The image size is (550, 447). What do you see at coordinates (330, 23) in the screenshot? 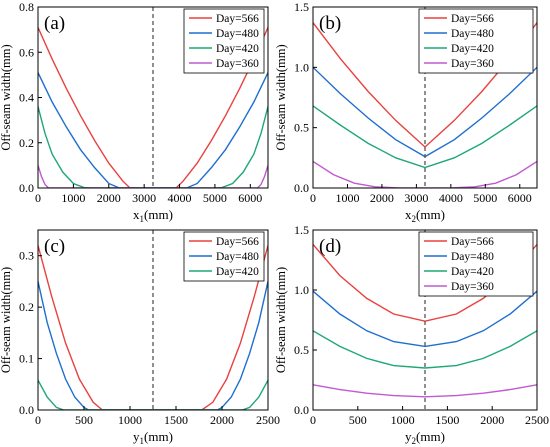
I see `panel-label: (b)` at bounding box center [330, 23].